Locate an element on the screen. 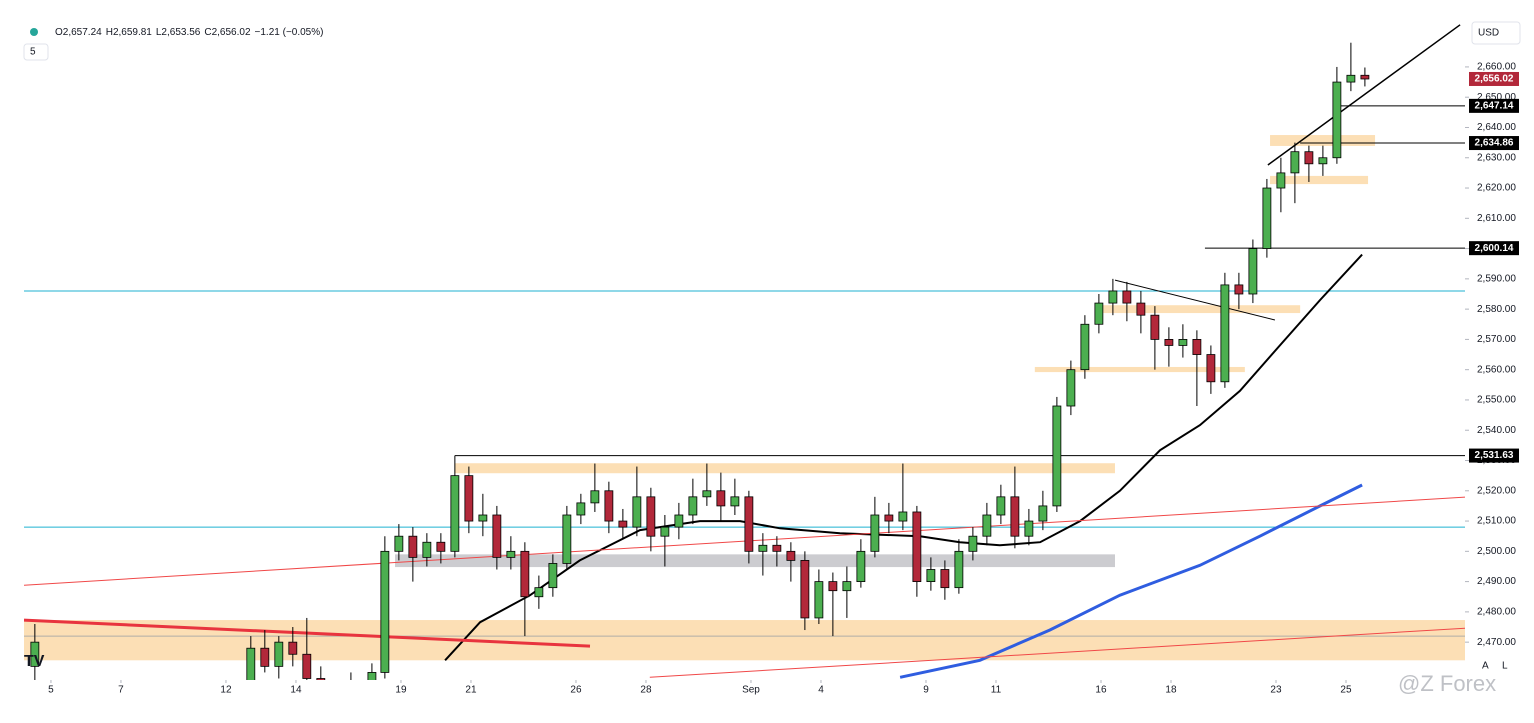  header-item: C2,656.02 is located at coordinates (227, 32).